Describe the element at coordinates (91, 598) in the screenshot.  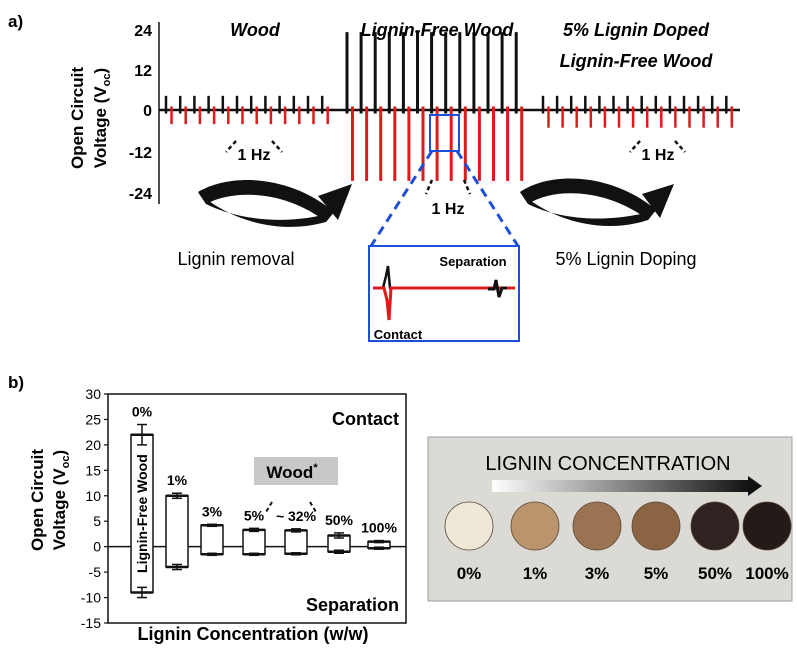
I see `panel-b-ytick-label: -10` at that location.